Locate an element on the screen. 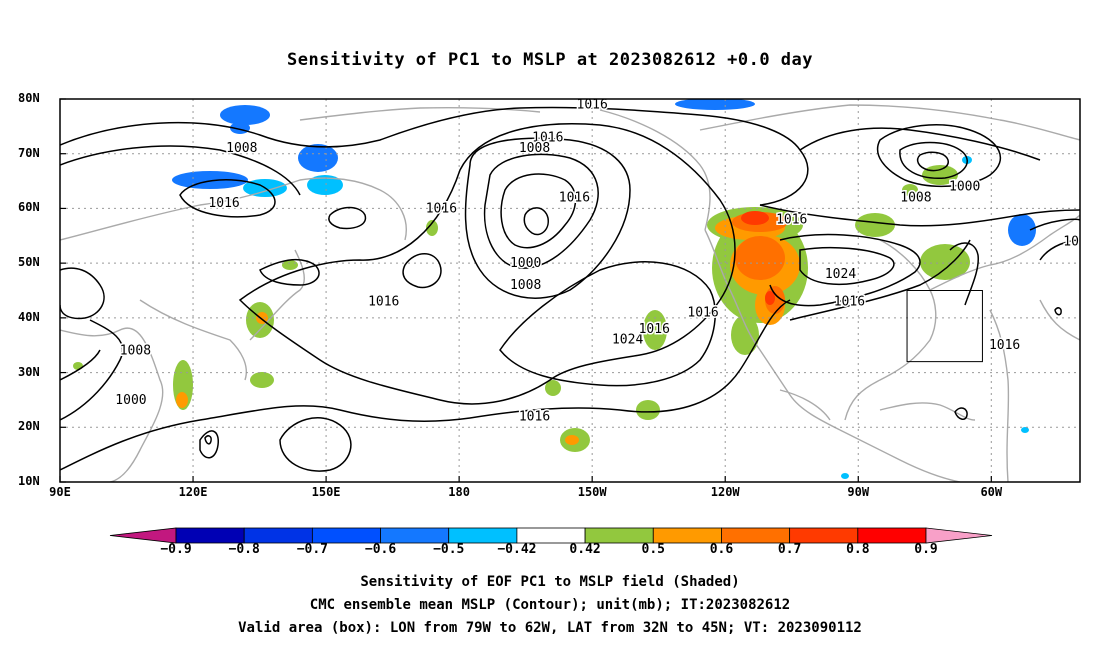  lat-label: 40N is located at coordinates (29, 316).